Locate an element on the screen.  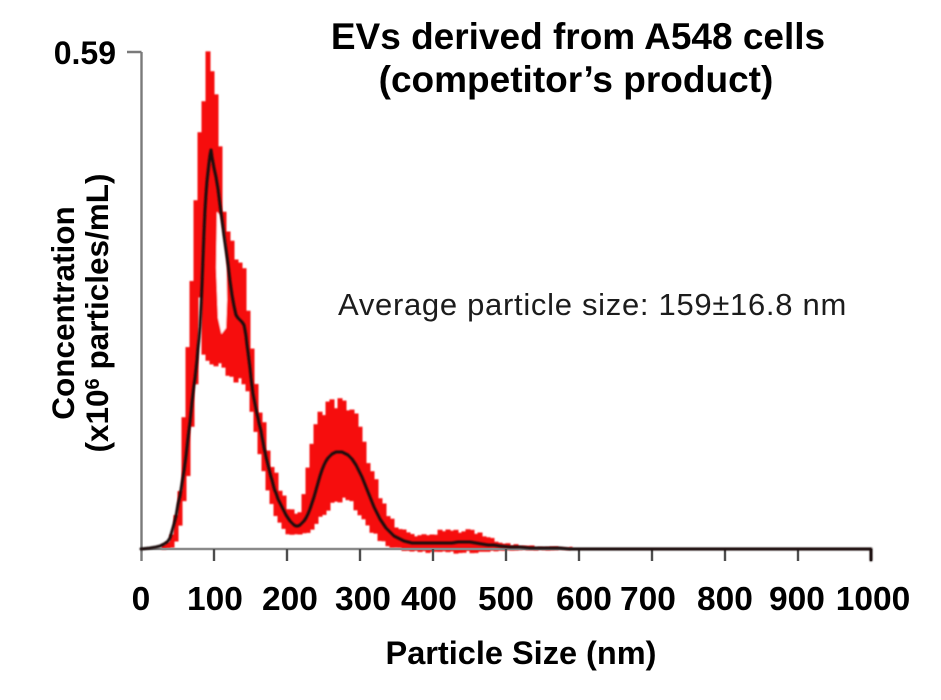
svg-text: EVs derived from A548 cells is located at coordinates (578, 36).